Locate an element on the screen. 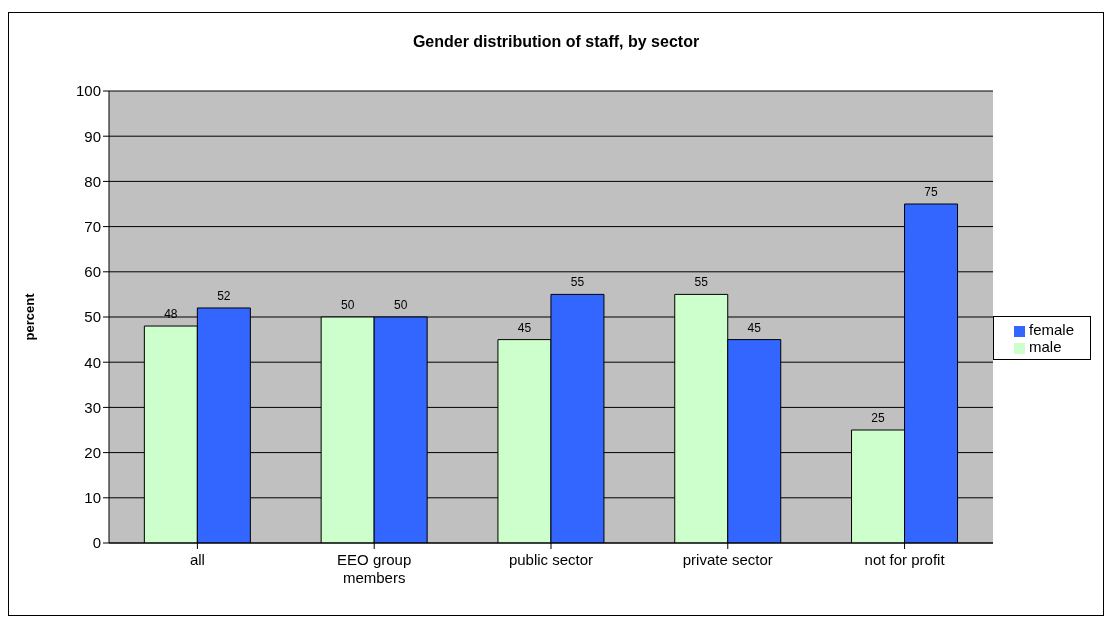 This screenshot has height=633, width=1114. y-tick-label: 20 is located at coordinates (92, 452).